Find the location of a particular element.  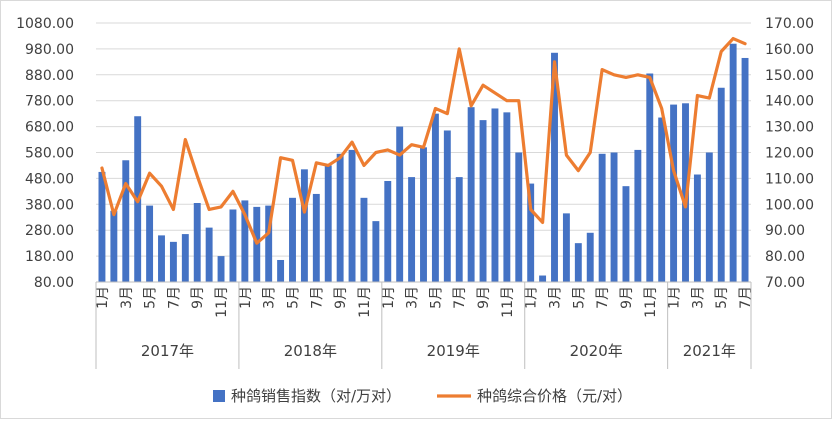

right-tick-label: 70.00 is located at coordinates (785, 283).